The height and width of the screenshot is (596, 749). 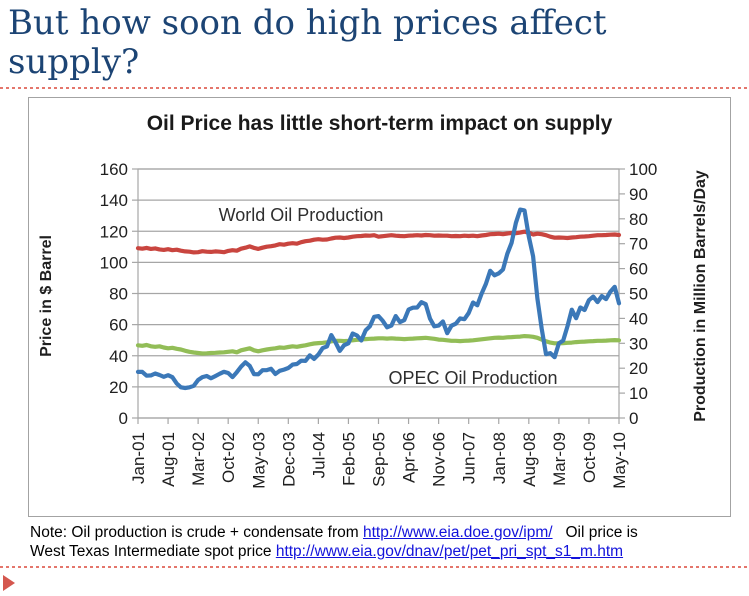 What do you see at coordinates (638, 368) in the screenshot?
I see `y-tick-label-right: 20` at bounding box center [638, 368].